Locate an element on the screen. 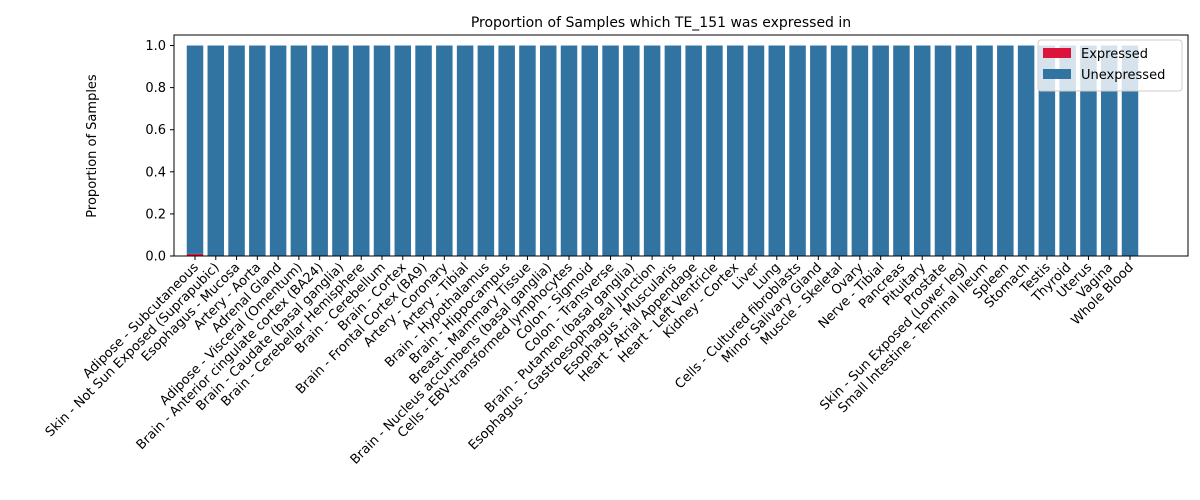 This screenshot has height=500, width=1200. y-tick-label: 0.4 is located at coordinates (155, 172).